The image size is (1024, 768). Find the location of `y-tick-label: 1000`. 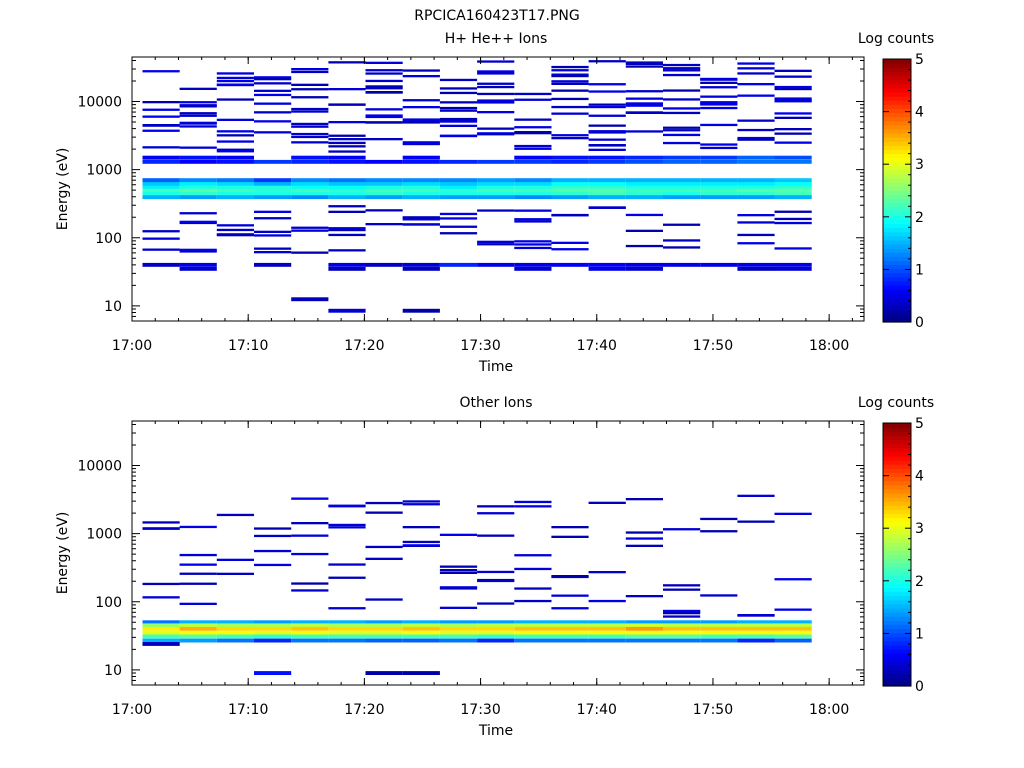

y-tick-label: 1000 is located at coordinates (104, 171).